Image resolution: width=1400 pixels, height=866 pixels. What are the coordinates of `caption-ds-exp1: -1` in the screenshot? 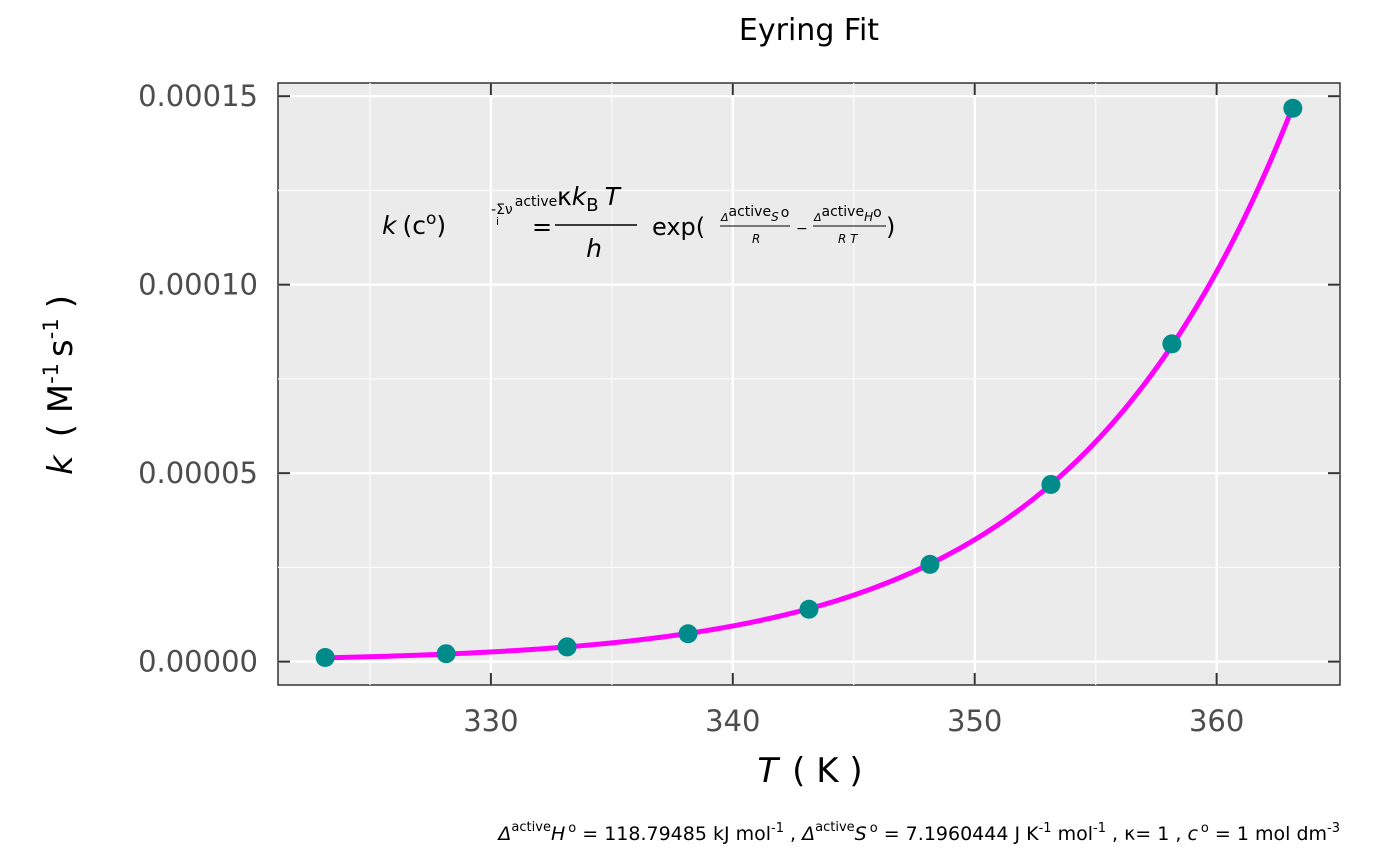 It's located at (1045, 828).